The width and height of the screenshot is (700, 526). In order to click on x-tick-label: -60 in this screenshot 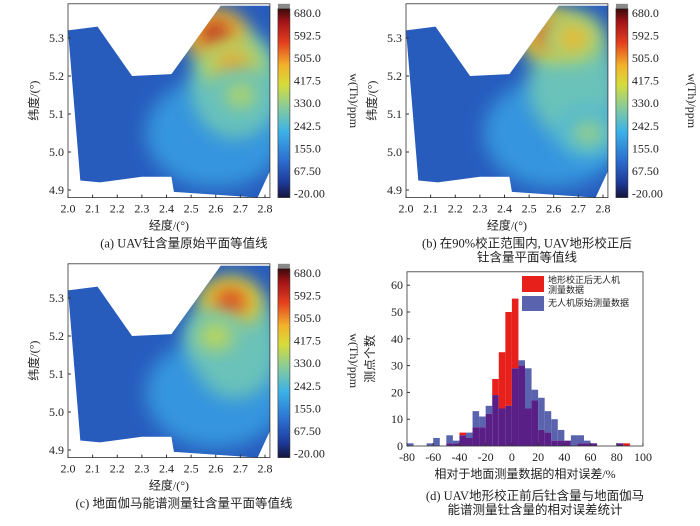, I will do `click(433, 457)`.